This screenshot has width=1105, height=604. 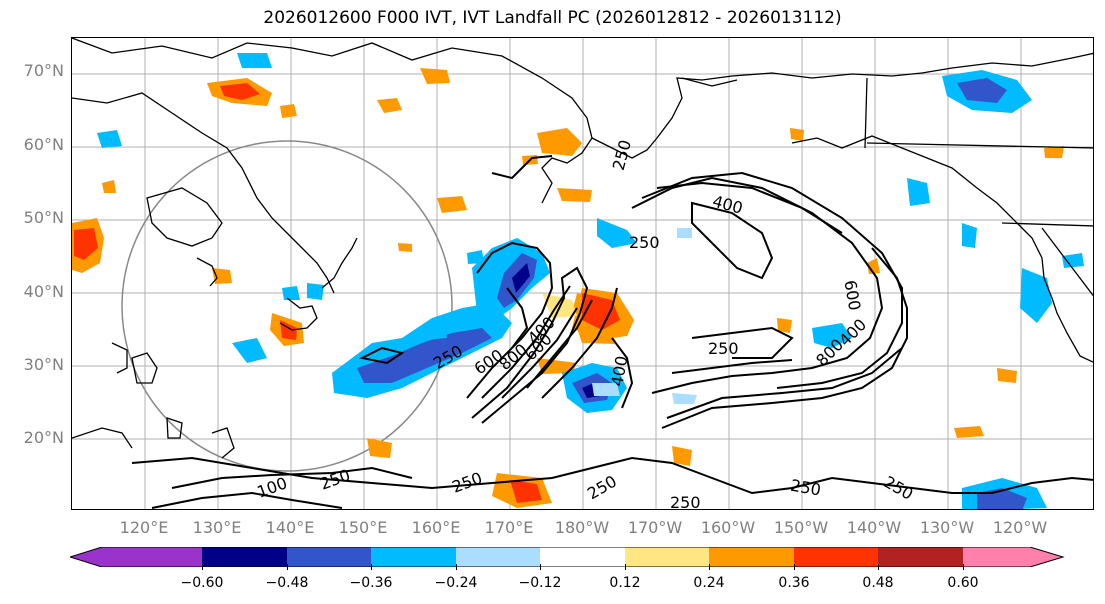 What do you see at coordinates (728, 527) in the screenshot?
I see `lon-label: 160°W` at bounding box center [728, 527].